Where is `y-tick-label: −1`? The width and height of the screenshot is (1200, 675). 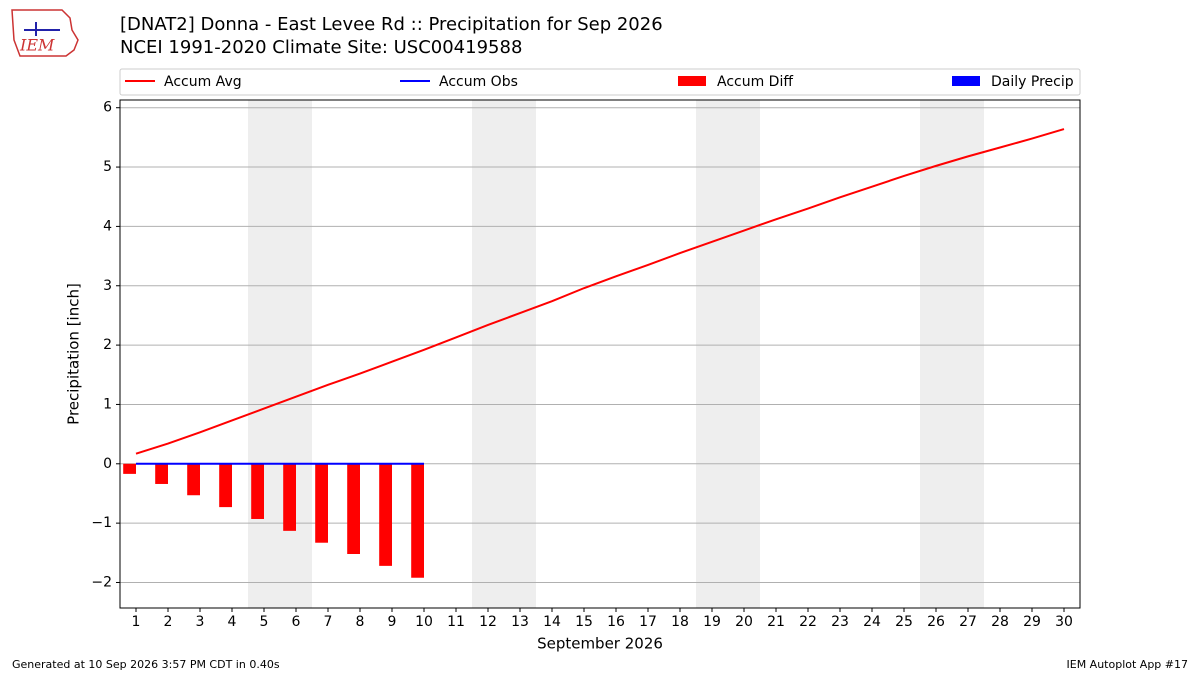 y-tick-label: −1 is located at coordinates (101, 523).